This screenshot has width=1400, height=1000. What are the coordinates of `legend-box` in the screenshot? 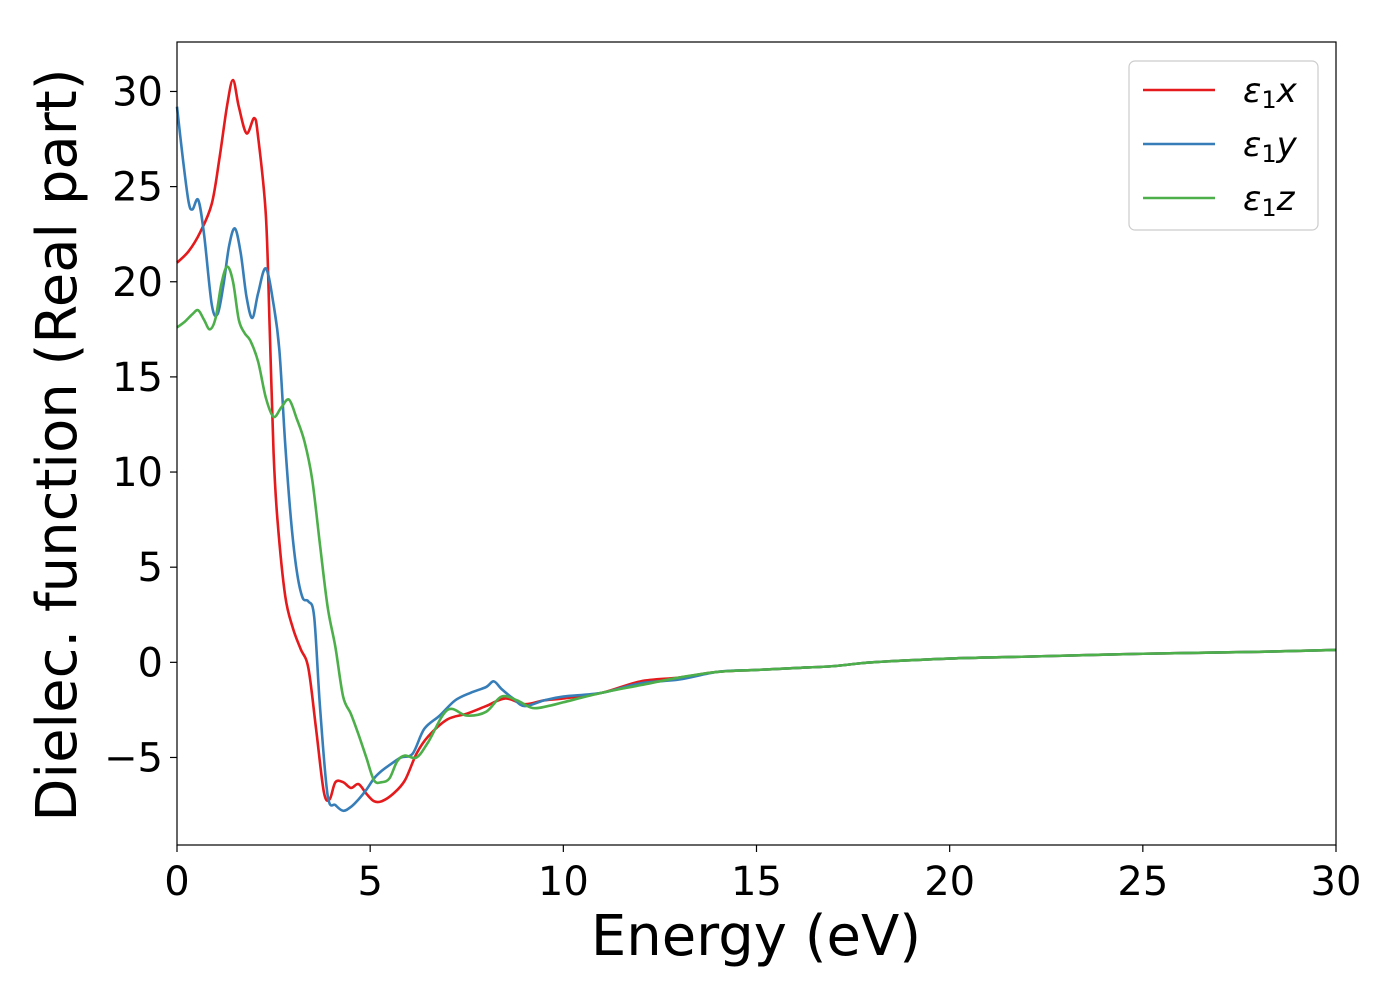 It's located at (1223, 145).